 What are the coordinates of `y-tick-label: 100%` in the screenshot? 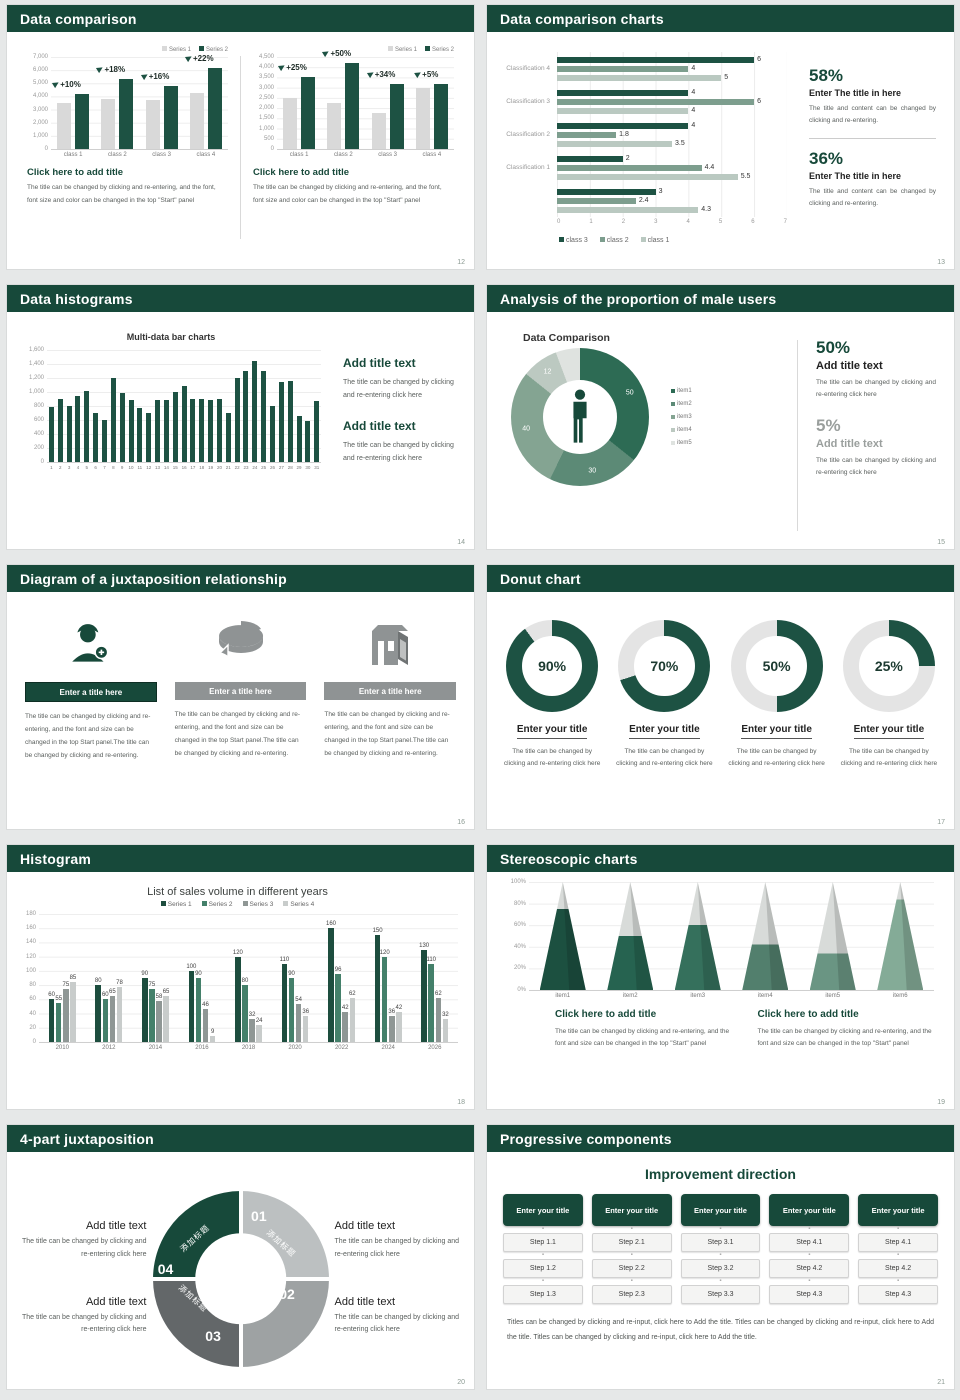 It's located at (518, 882).